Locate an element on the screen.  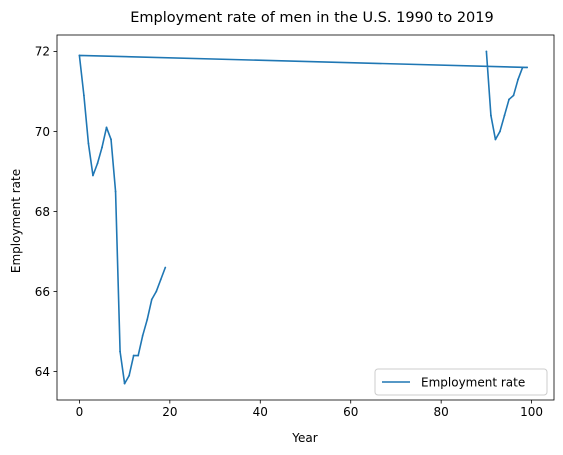
y-tick-label: 72 is located at coordinates (42, 52).